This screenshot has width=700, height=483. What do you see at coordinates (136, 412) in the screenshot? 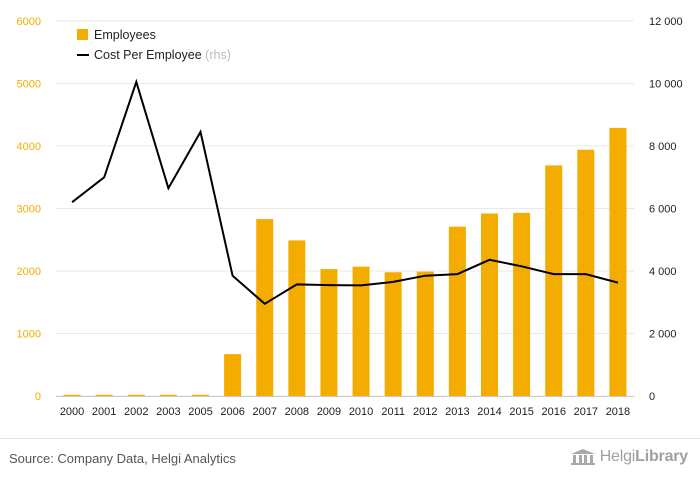
I see `x-axis-tick-label: 2002` at bounding box center [136, 412].